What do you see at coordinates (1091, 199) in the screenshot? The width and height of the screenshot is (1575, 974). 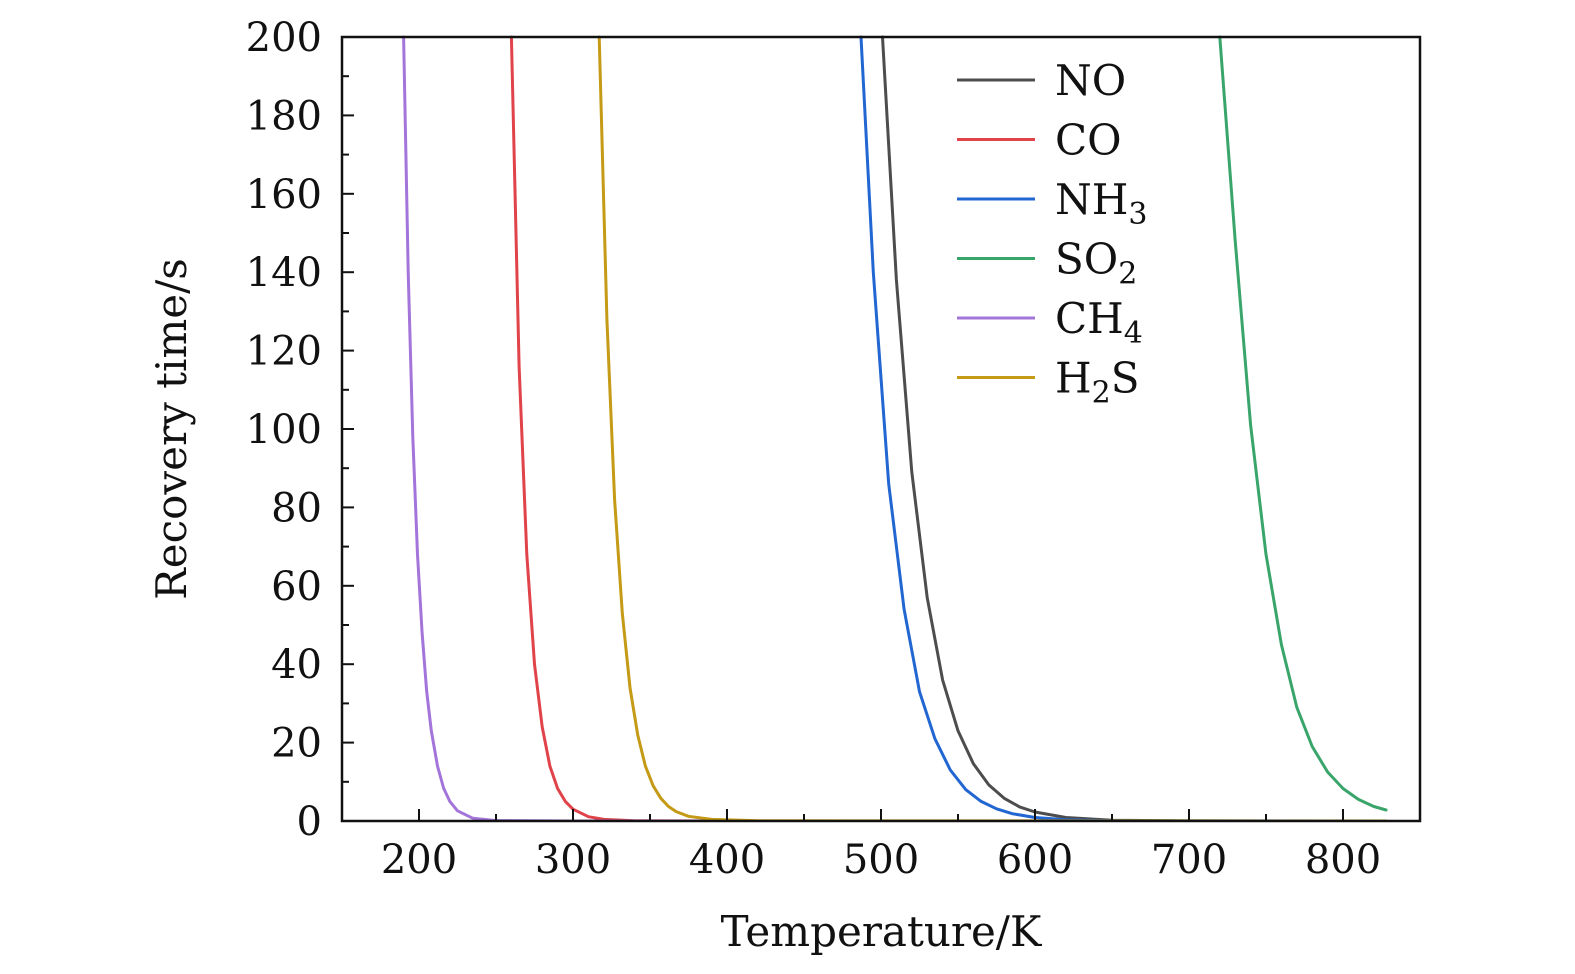 I see `legend-label-main: NH` at bounding box center [1091, 199].